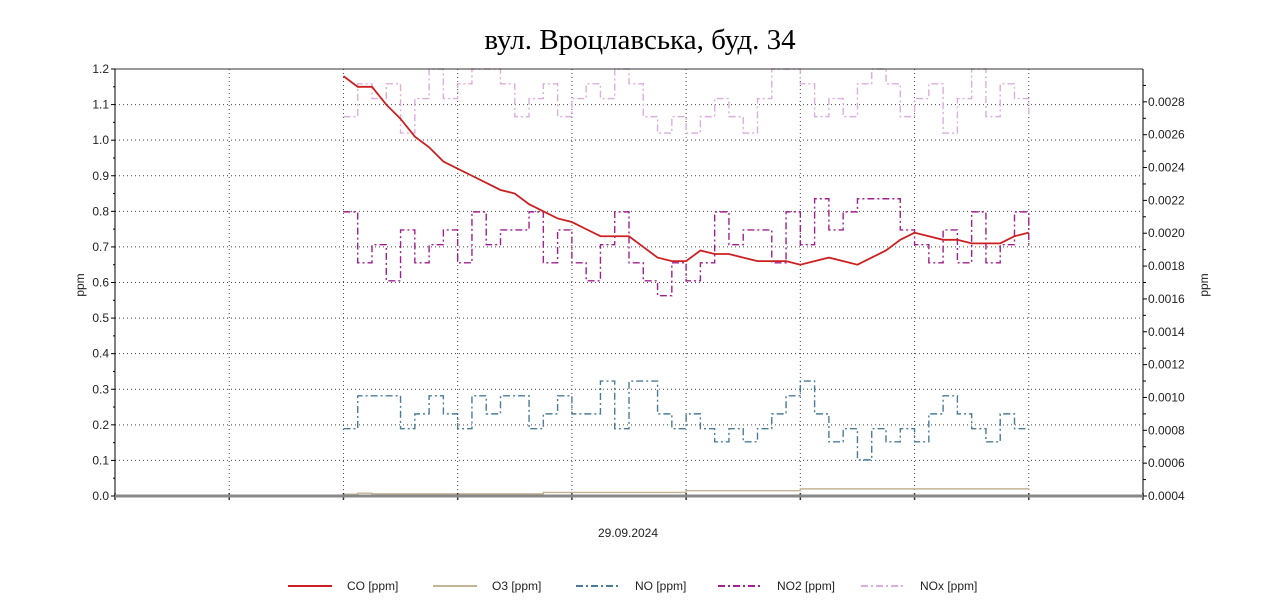 This screenshot has height=606, width=1280. I want to click on y-tick-label-left: 0.4, so click(100, 354).